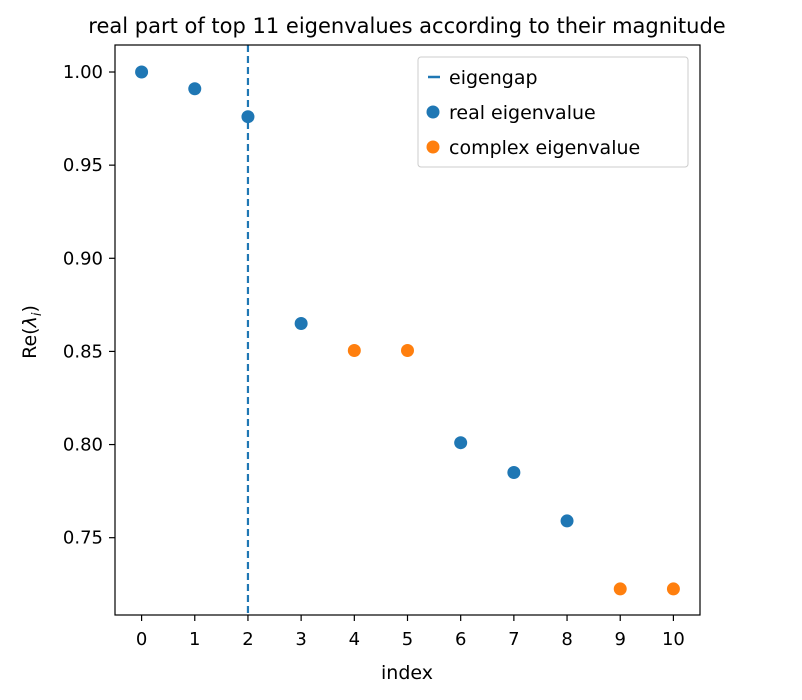 The image size is (802, 700). What do you see at coordinates (83, 258) in the screenshot?
I see `y-tick-label-3: 0.90` at bounding box center [83, 258].